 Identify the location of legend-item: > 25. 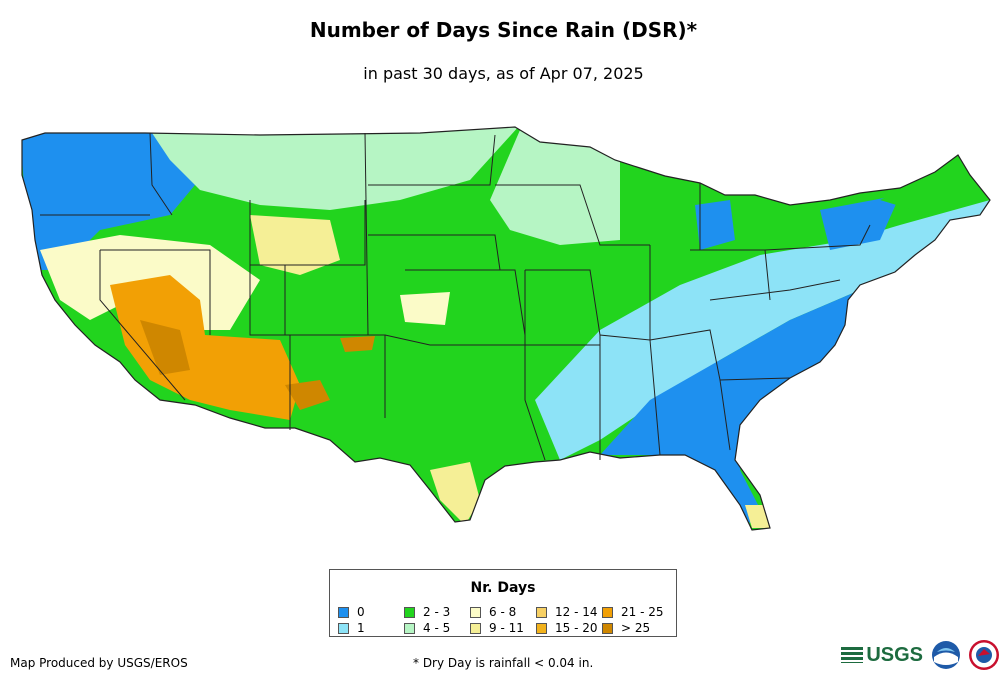
(635, 628).